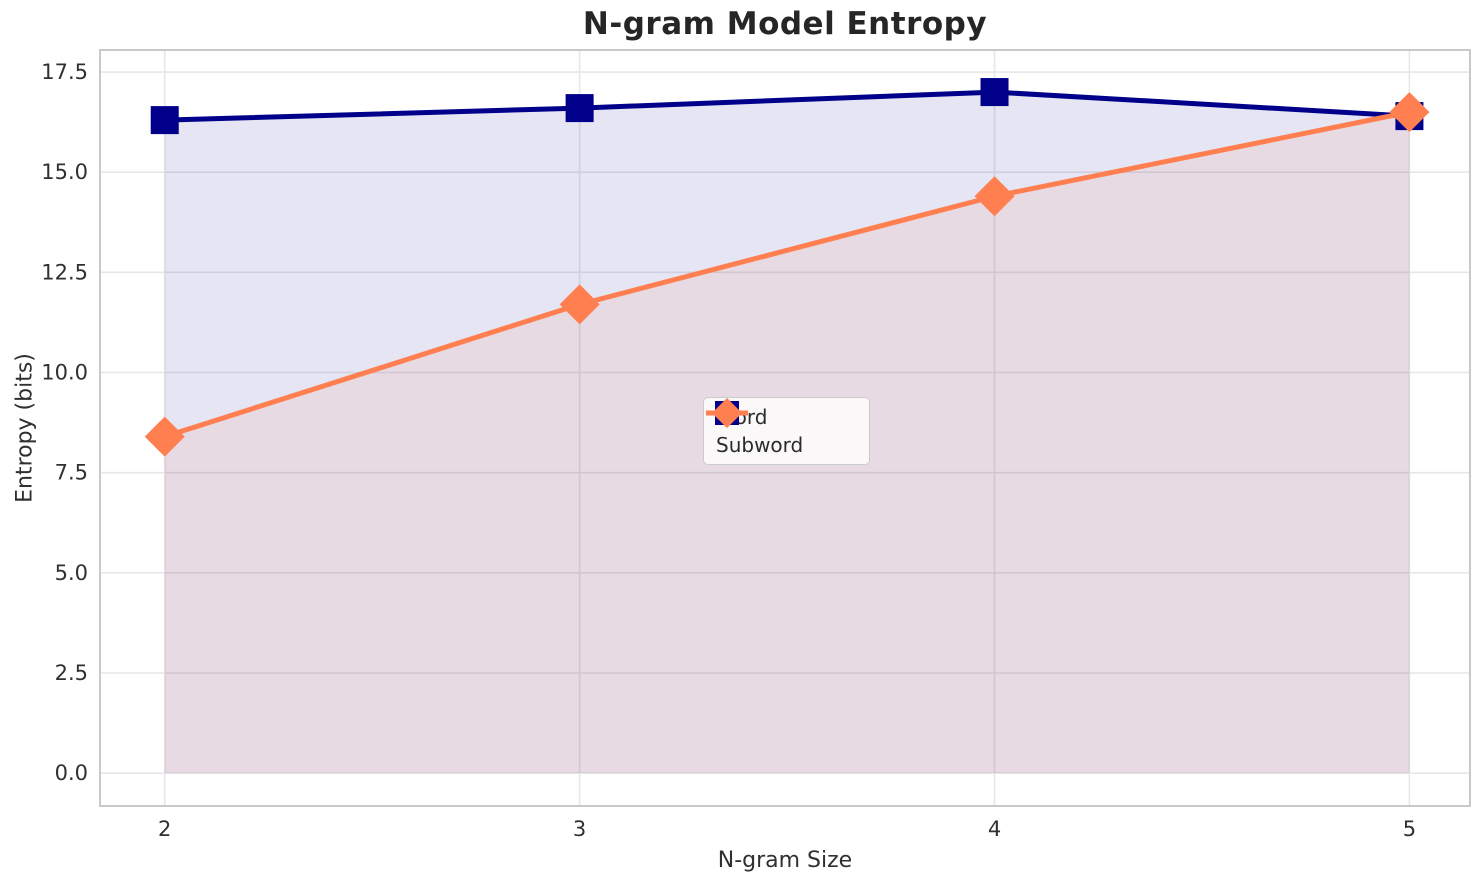  I want to click on y-axis-label: Entropy (bits), so click(25, 428).